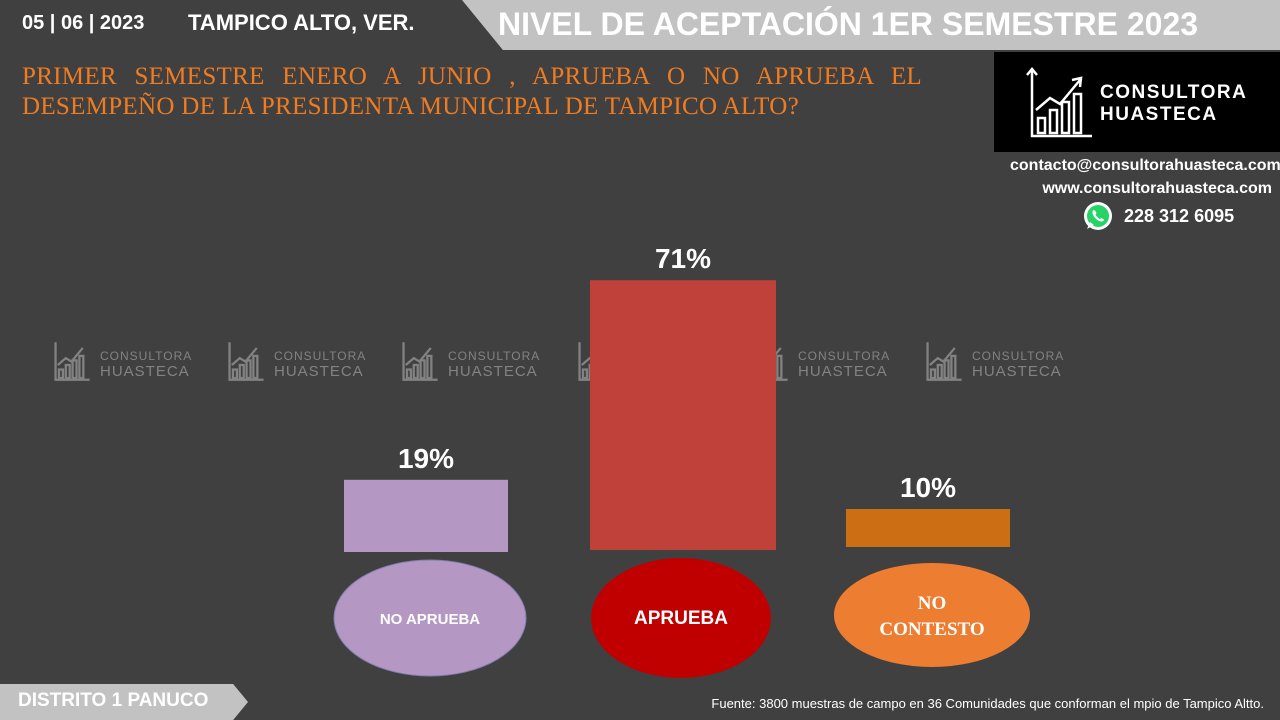 The image size is (1280, 720). What do you see at coordinates (430, 619) in the screenshot?
I see `category-label: NO APRUEBA` at bounding box center [430, 619].